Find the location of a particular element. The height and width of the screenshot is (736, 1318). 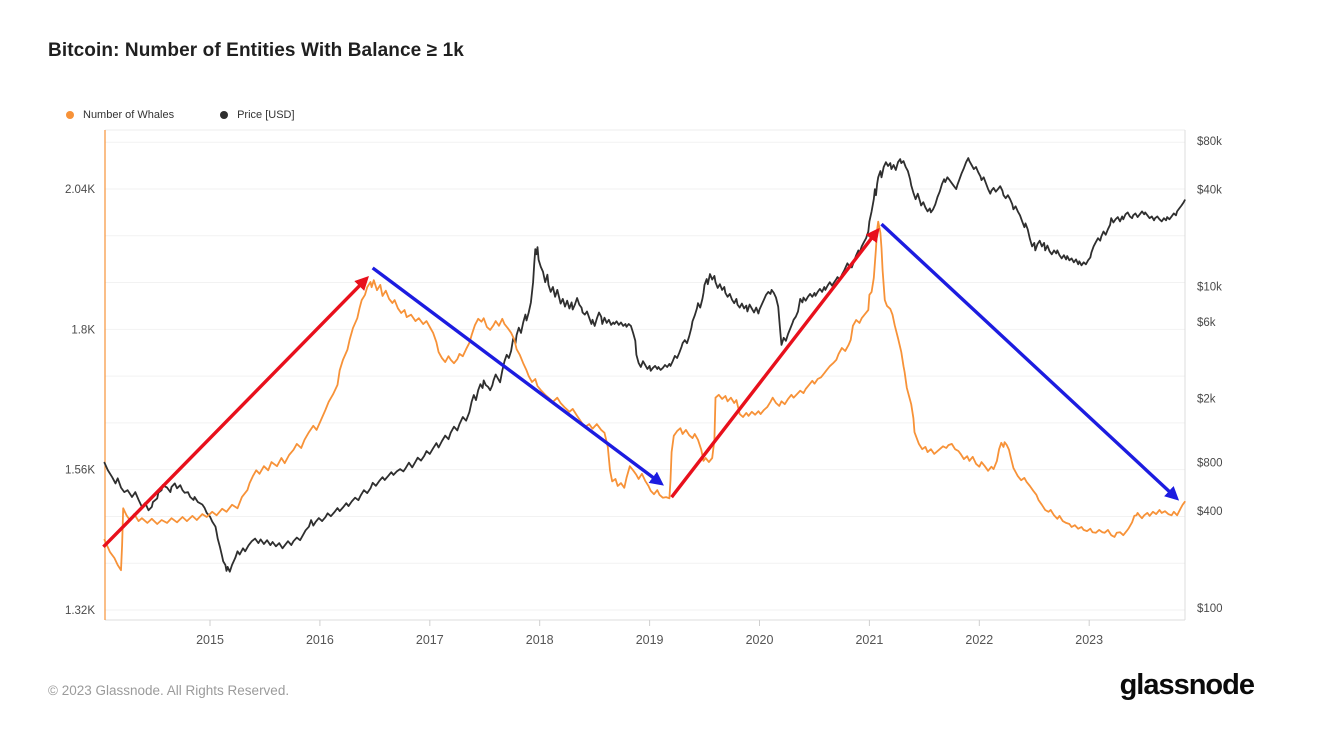

legend-price-label: Price [USD] is located at coordinates (266, 115).